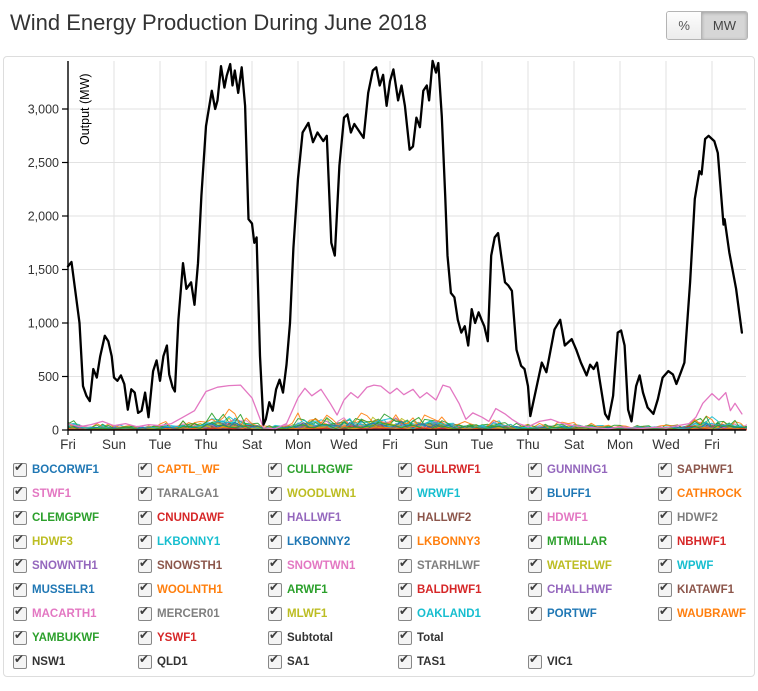  What do you see at coordinates (706, 564) in the screenshot?
I see `legend-item-wpwf: WPWF` at bounding box center [706, 564].